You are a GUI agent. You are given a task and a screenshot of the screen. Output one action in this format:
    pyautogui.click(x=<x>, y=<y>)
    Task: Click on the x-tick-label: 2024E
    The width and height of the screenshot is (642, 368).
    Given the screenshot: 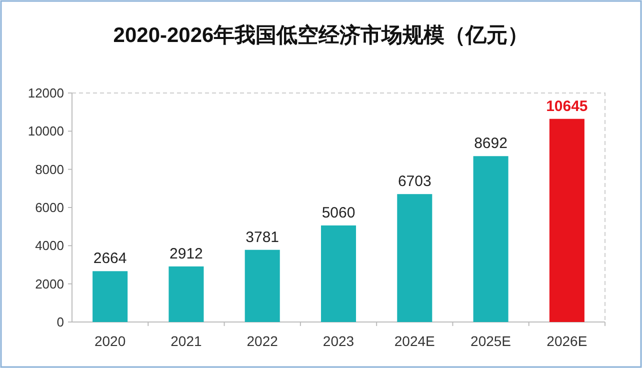 What is the action you would take?
    pyautogui.click(x=414, y=341)
    